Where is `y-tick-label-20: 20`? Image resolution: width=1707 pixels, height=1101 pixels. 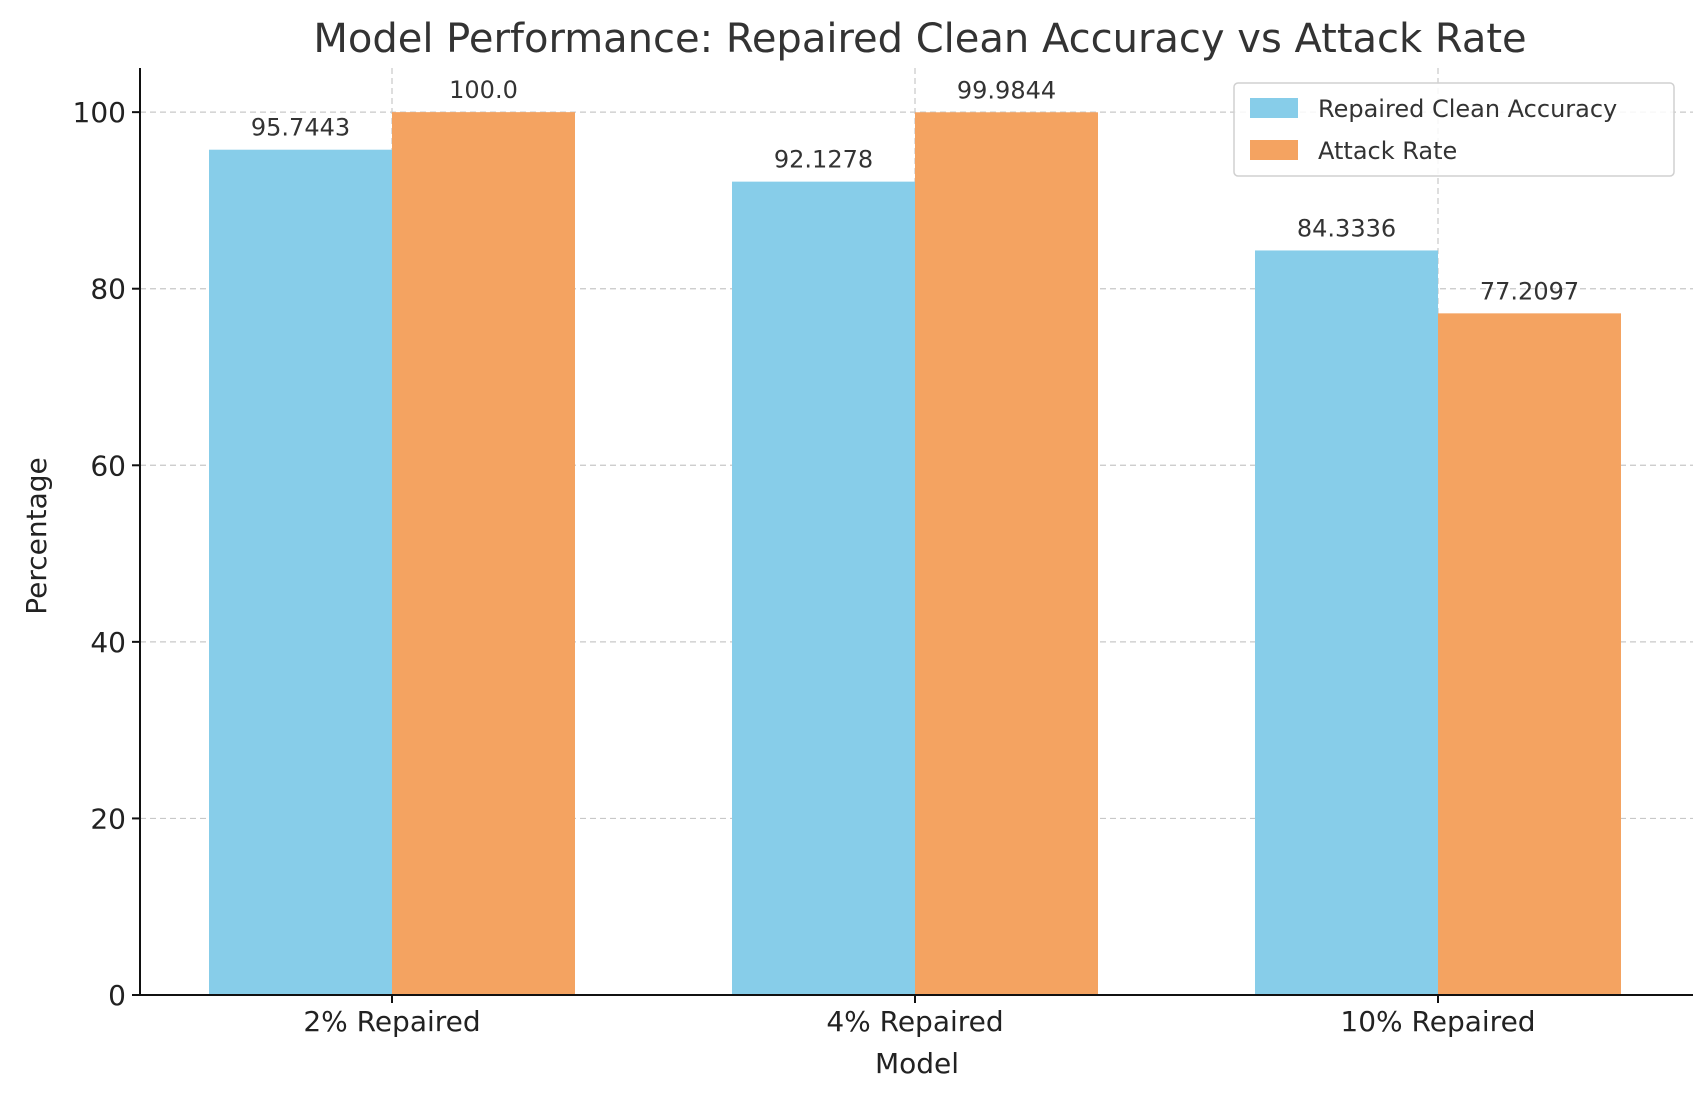 y-tick-label-20: 20 is located at coordinates (108, 818).